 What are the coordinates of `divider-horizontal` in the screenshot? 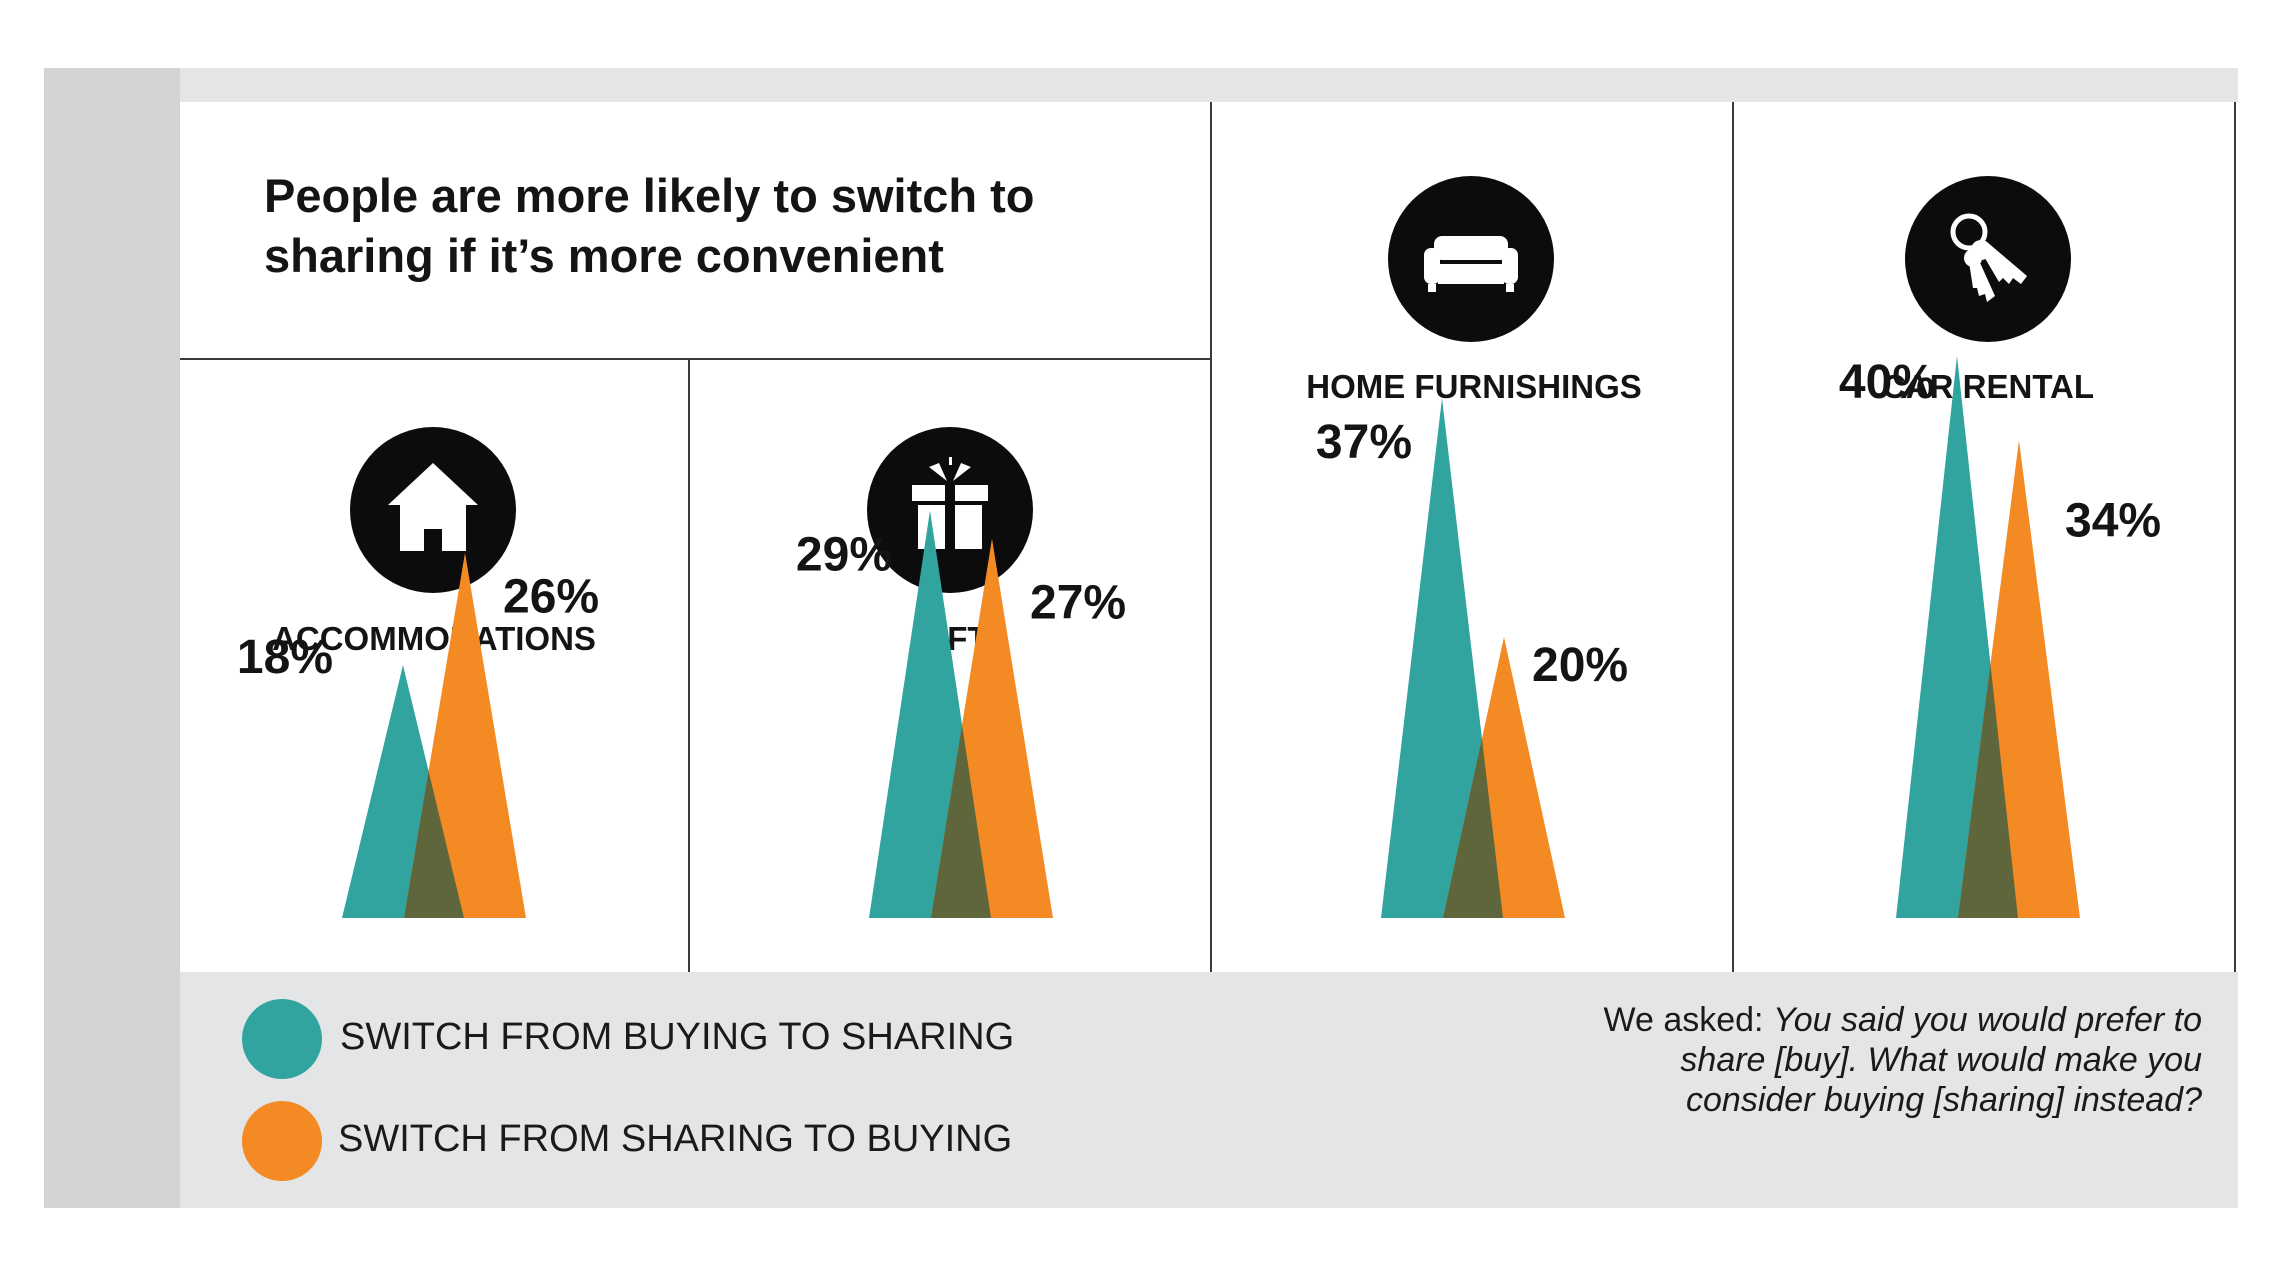 It's located at (696, 359).